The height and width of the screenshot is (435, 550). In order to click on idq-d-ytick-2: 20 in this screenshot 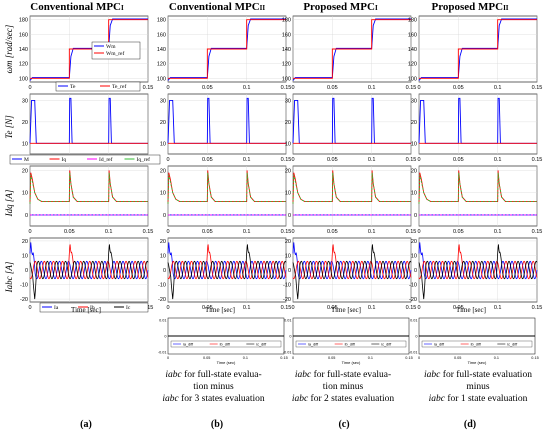, I will do `click(414, 171)`.